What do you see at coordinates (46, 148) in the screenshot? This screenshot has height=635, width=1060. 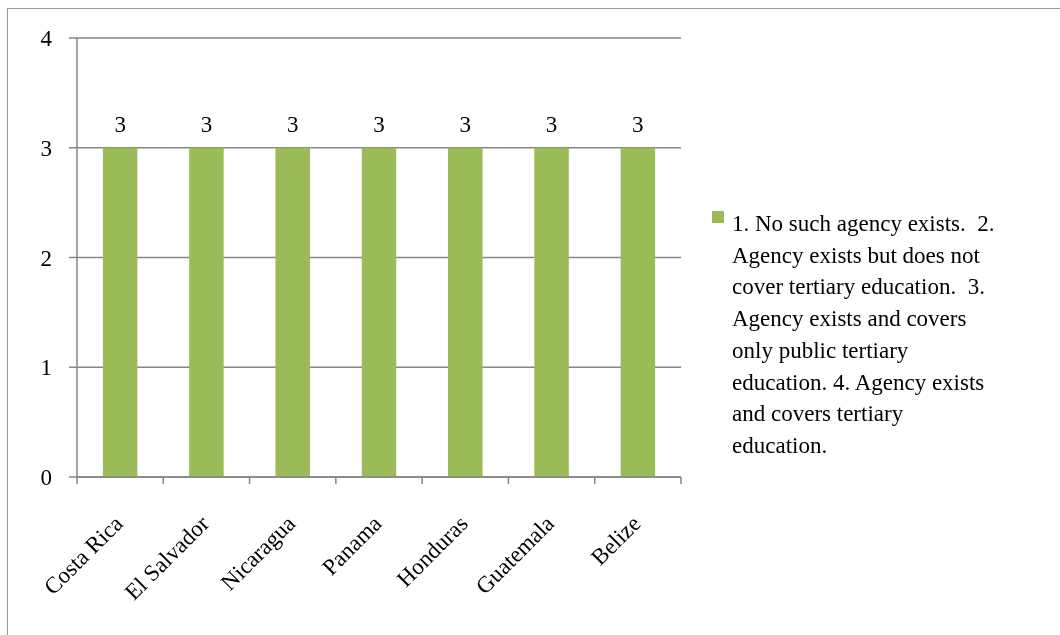 I see `y-tick-label: 3` at bounding box center [46, 148].